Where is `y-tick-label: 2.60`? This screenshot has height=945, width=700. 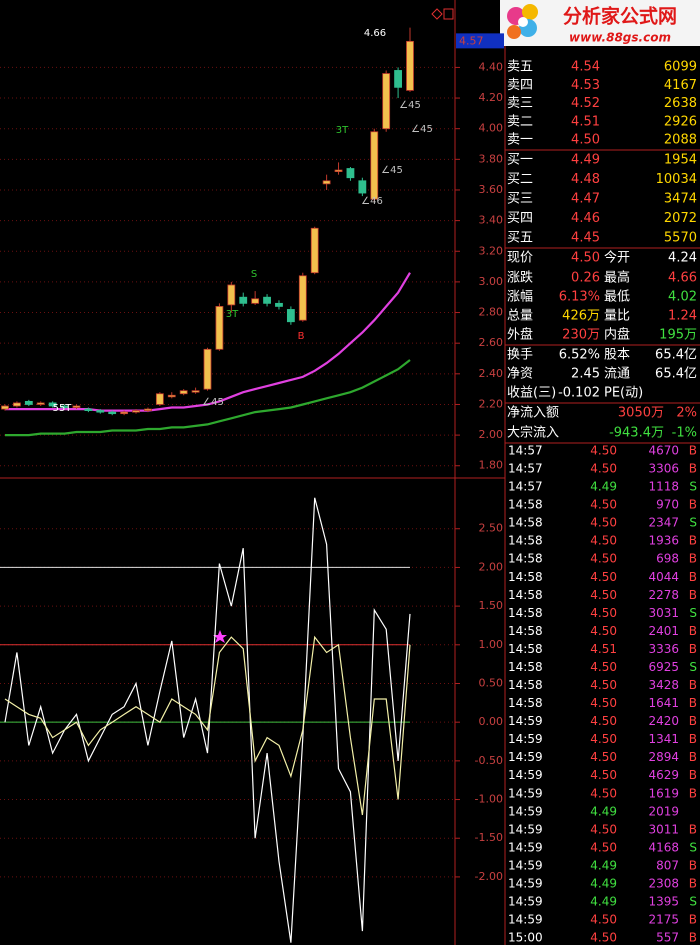
y-tick-label: 2.60 is located at coordinates (491, 342).